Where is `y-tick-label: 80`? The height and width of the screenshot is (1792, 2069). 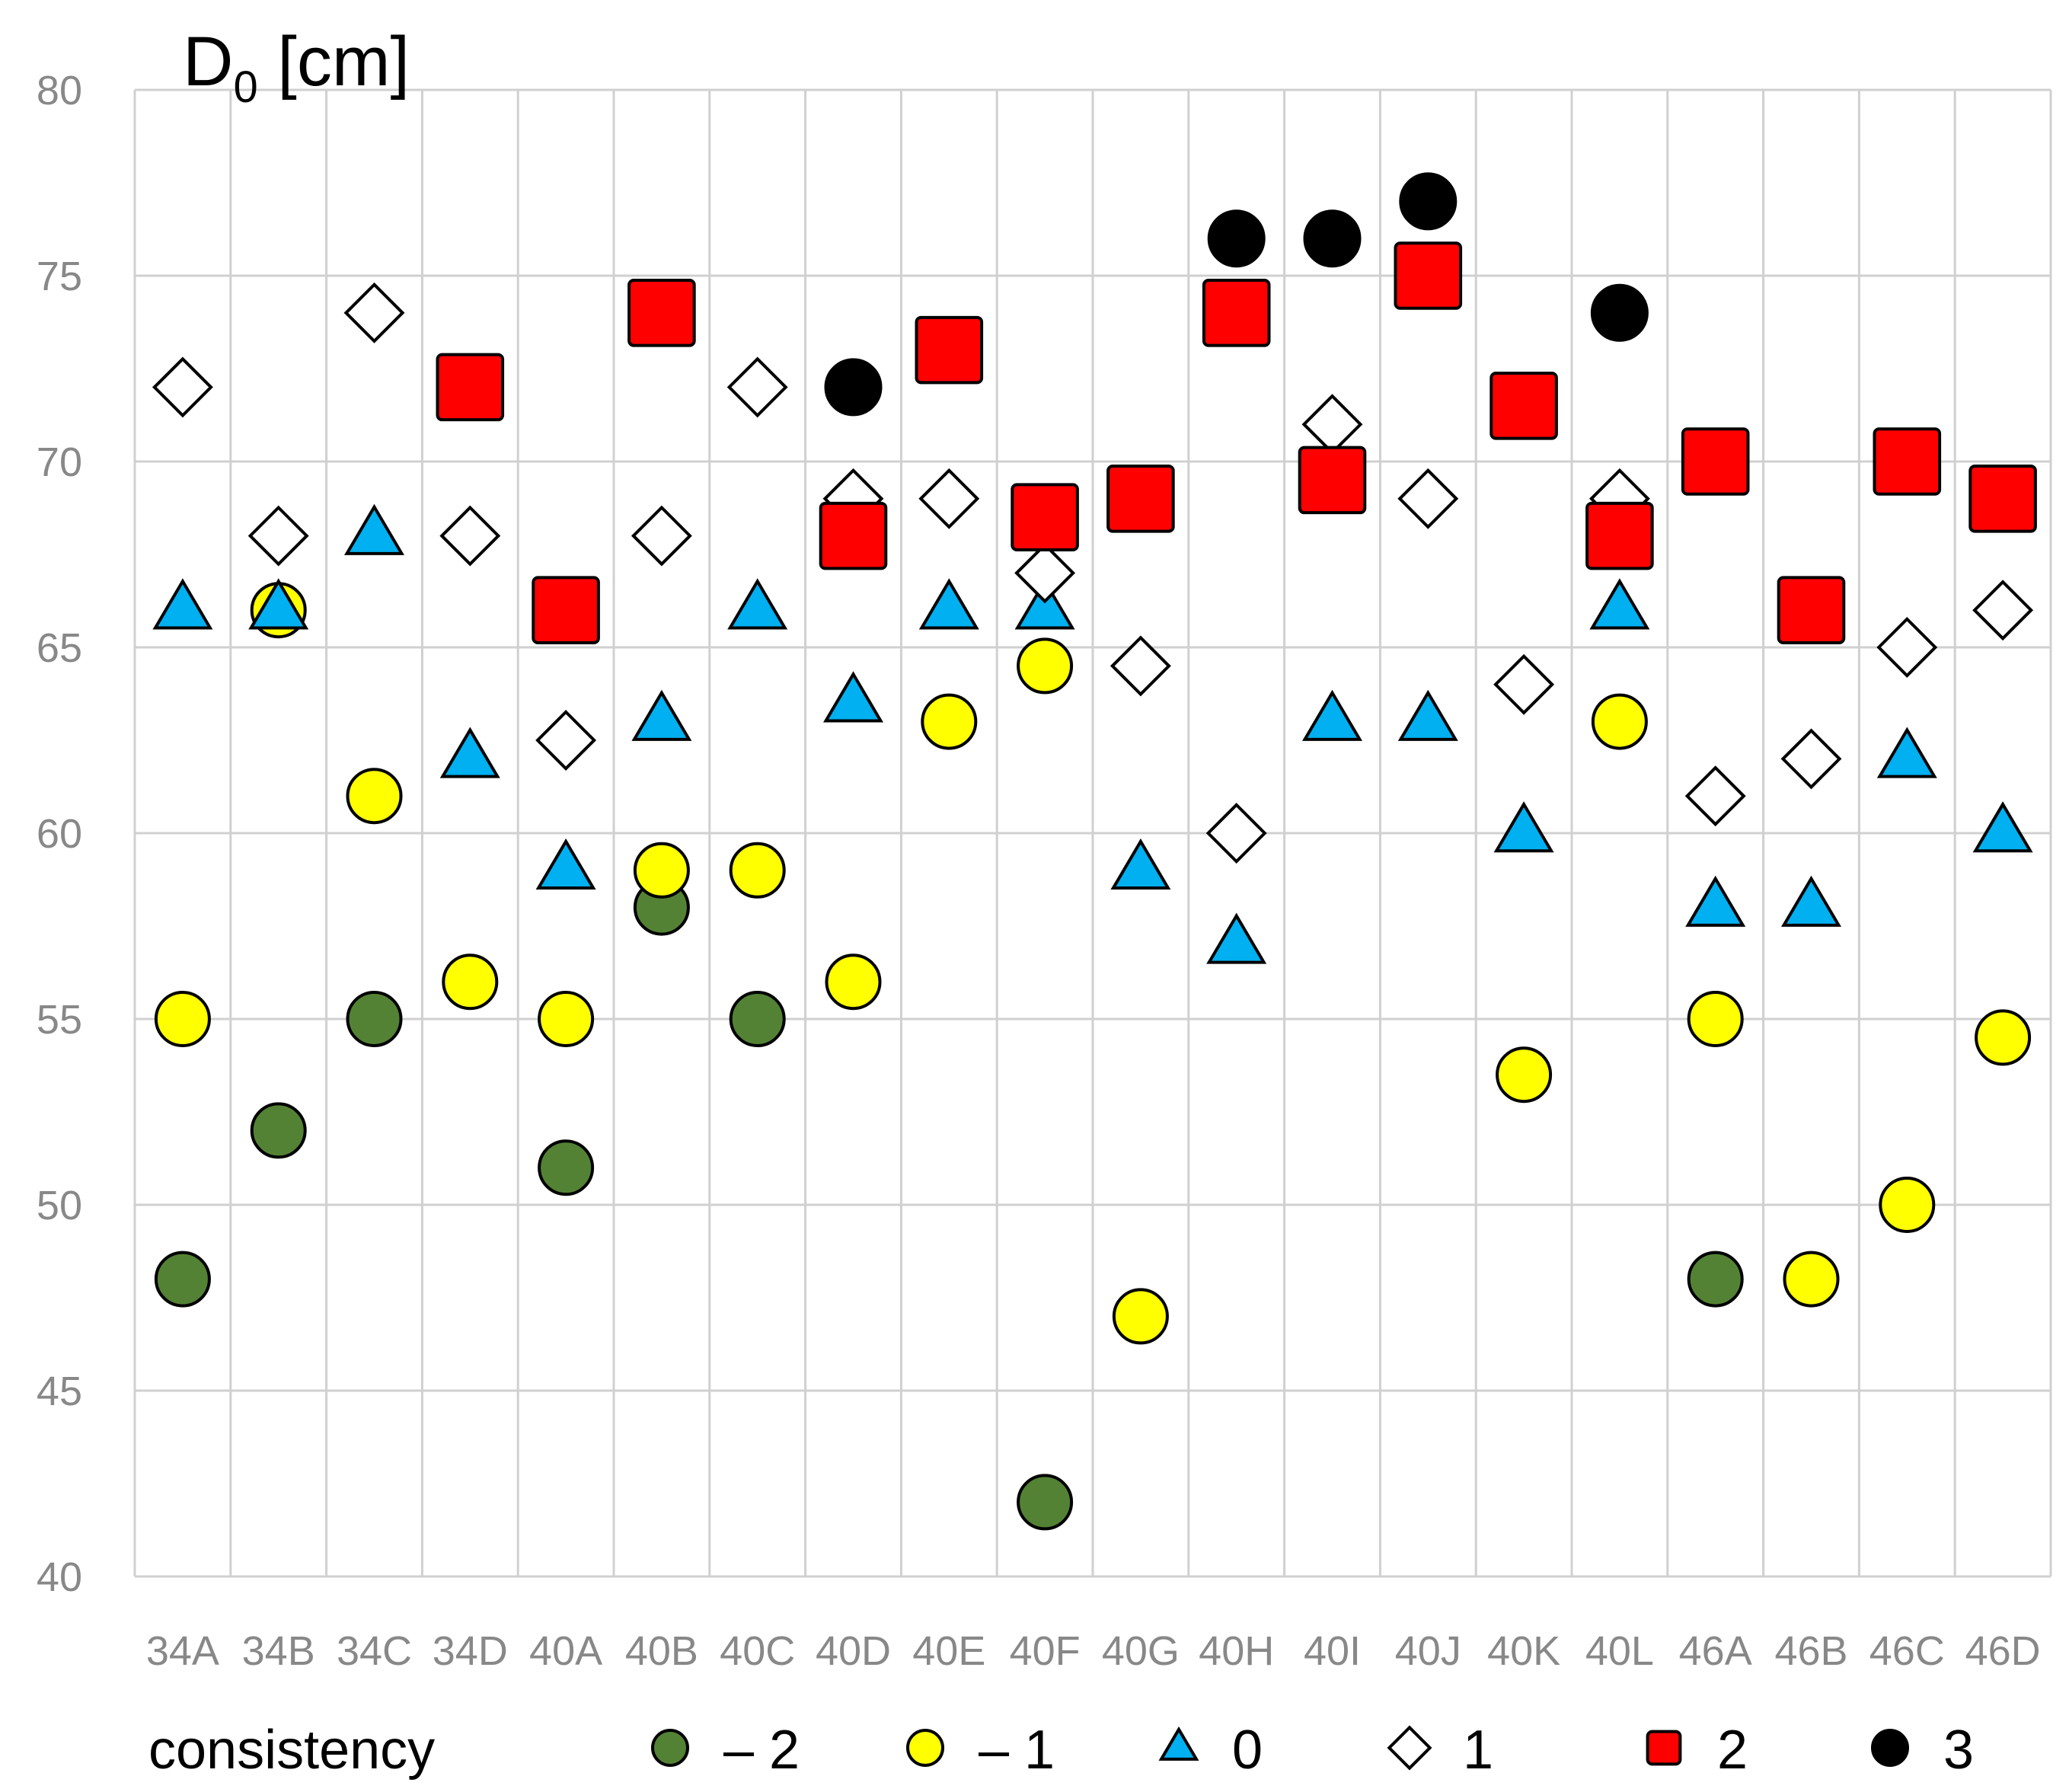 y-tick-label: 80 is located at coordinates (59, 90).